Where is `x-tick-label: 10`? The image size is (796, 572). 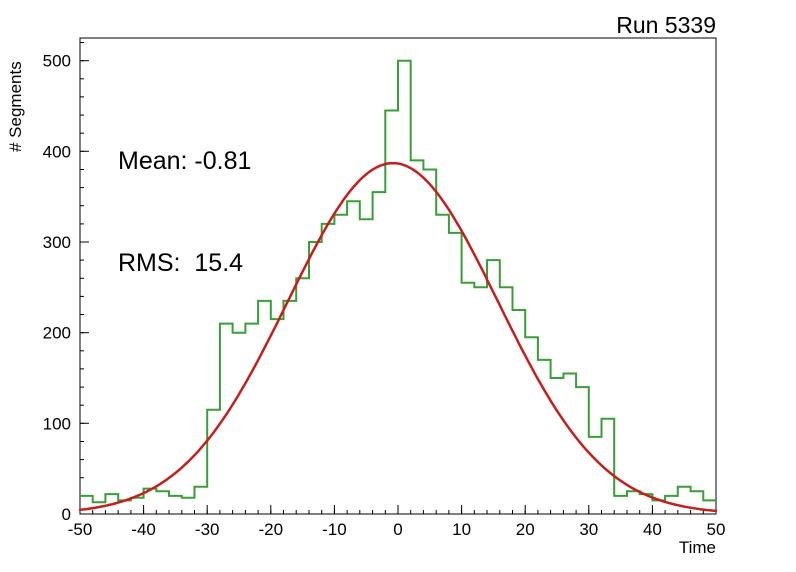 x-tick-label: 10 is located at coordinates (461, 529).